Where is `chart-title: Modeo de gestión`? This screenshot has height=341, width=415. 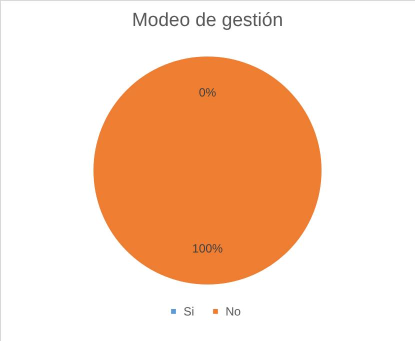
chart-title: Modeo de gestión is located at coordinates (208, 20).